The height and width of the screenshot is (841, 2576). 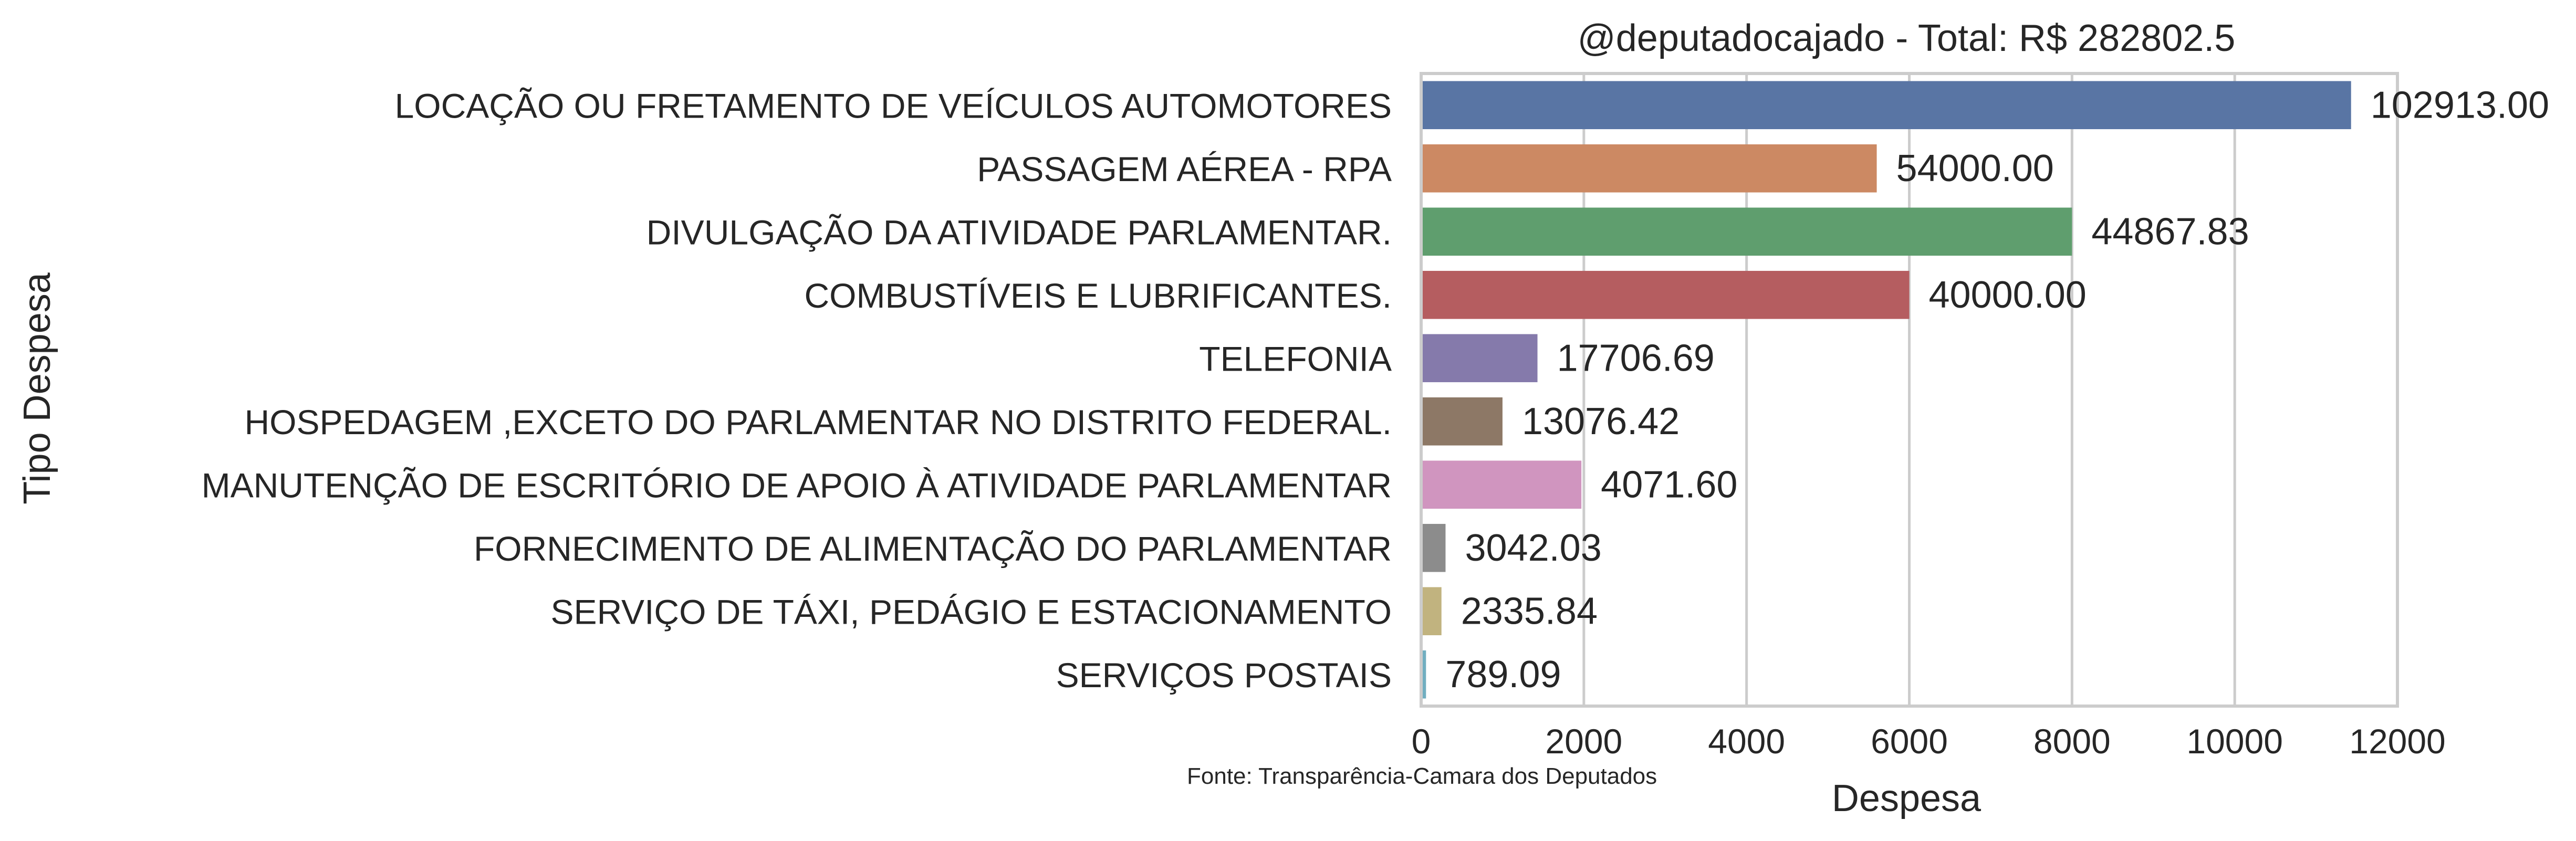 What do you see at coordinates (1906, 798) in the screenshot?
I see `x-axis-label: Despesa` at bounding box center [1906, 798].